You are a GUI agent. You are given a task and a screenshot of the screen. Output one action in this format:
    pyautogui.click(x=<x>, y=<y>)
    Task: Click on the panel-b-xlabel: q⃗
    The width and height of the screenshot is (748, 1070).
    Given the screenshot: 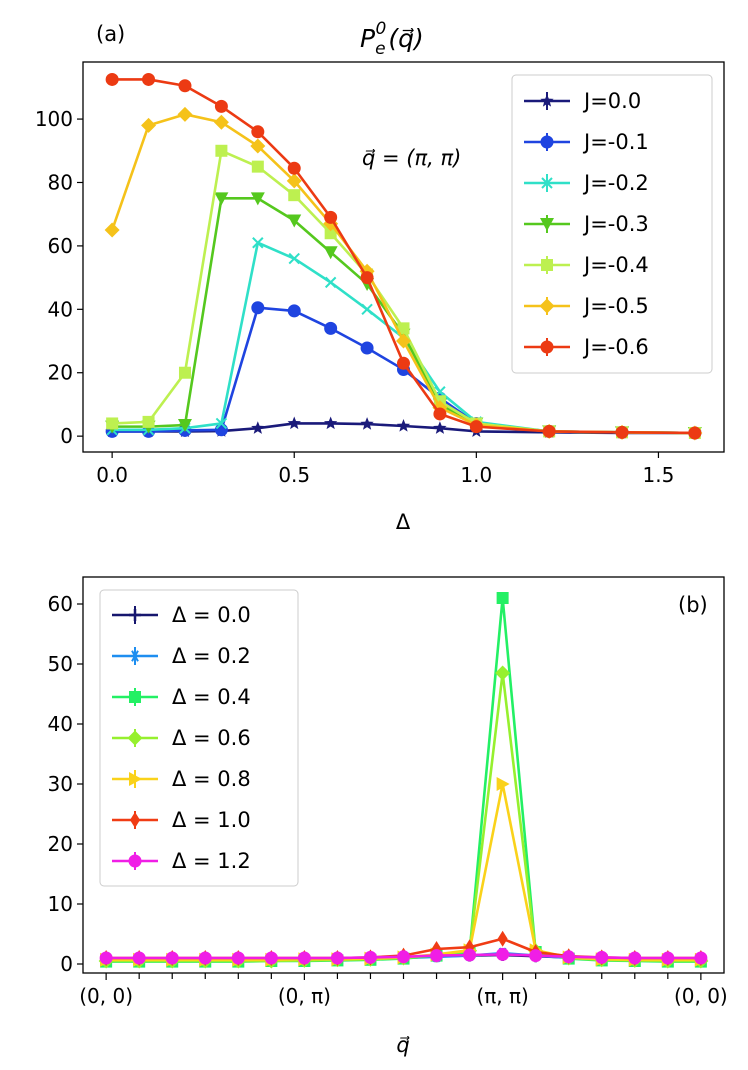 What is the action you would take?
    pyautogui.click(x=403, y=1045)
    